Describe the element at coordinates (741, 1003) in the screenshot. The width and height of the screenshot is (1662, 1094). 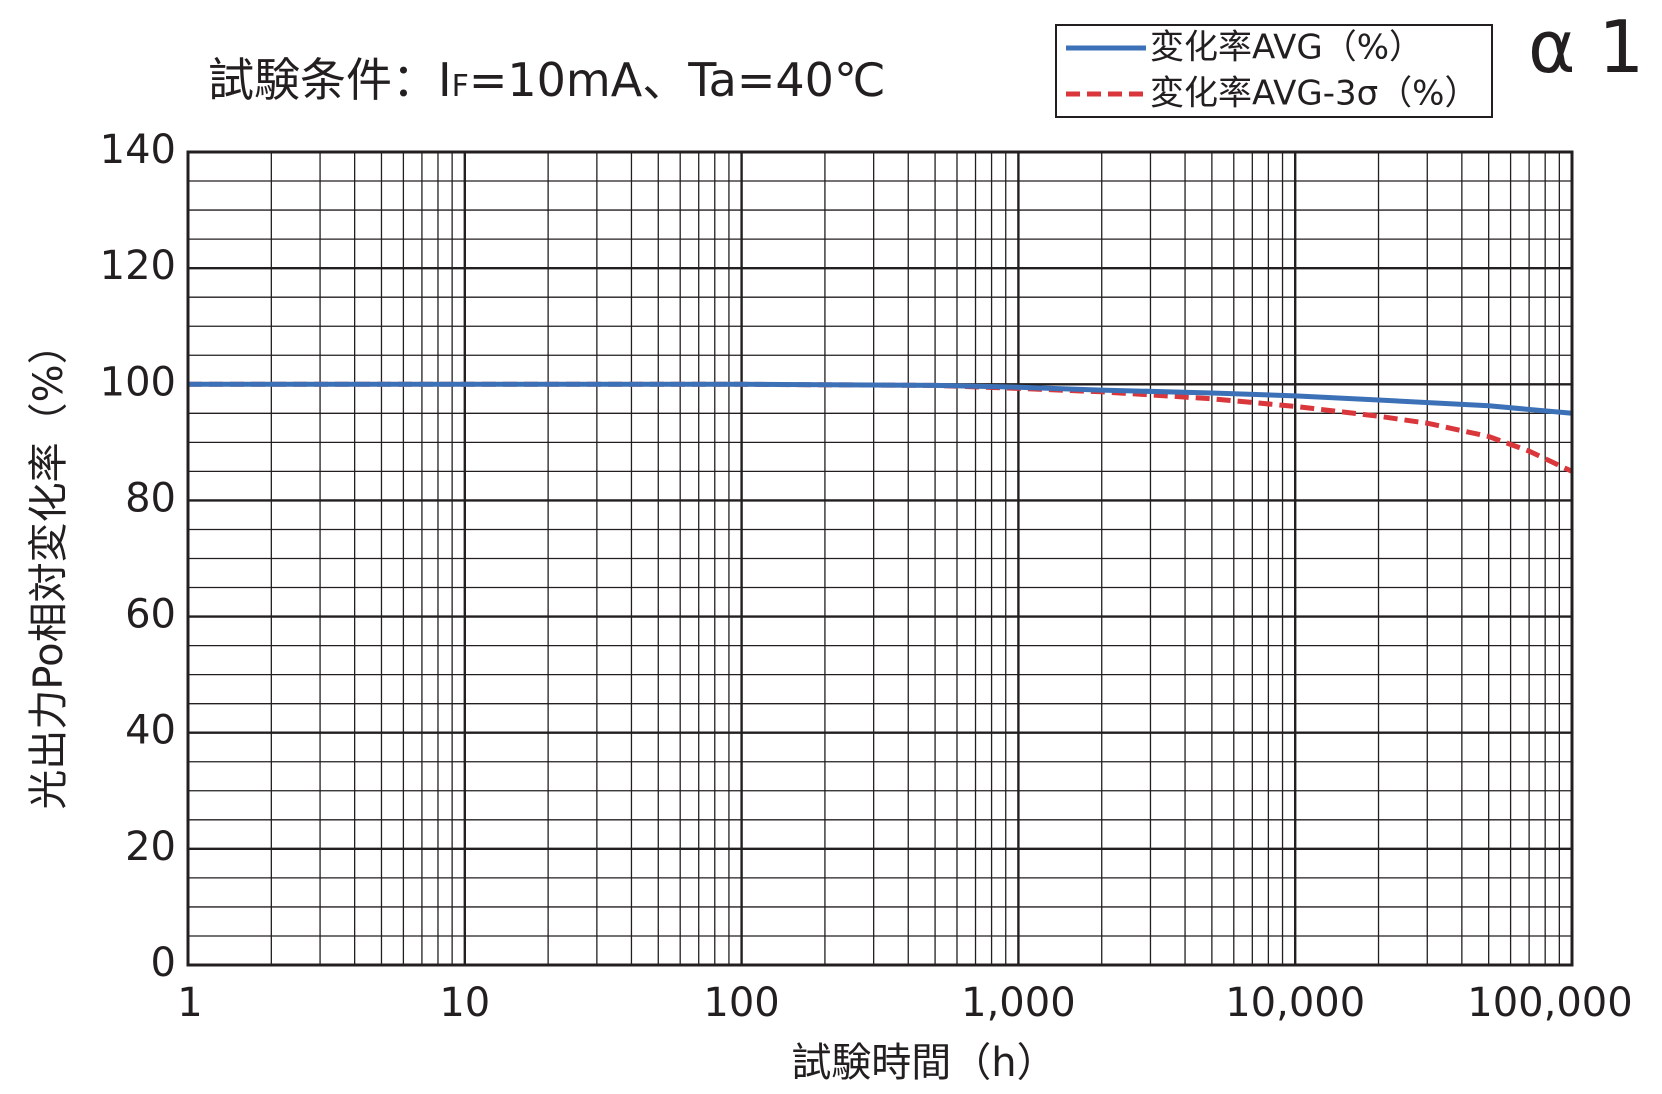
I see `x-tick-label: 100` at that location.